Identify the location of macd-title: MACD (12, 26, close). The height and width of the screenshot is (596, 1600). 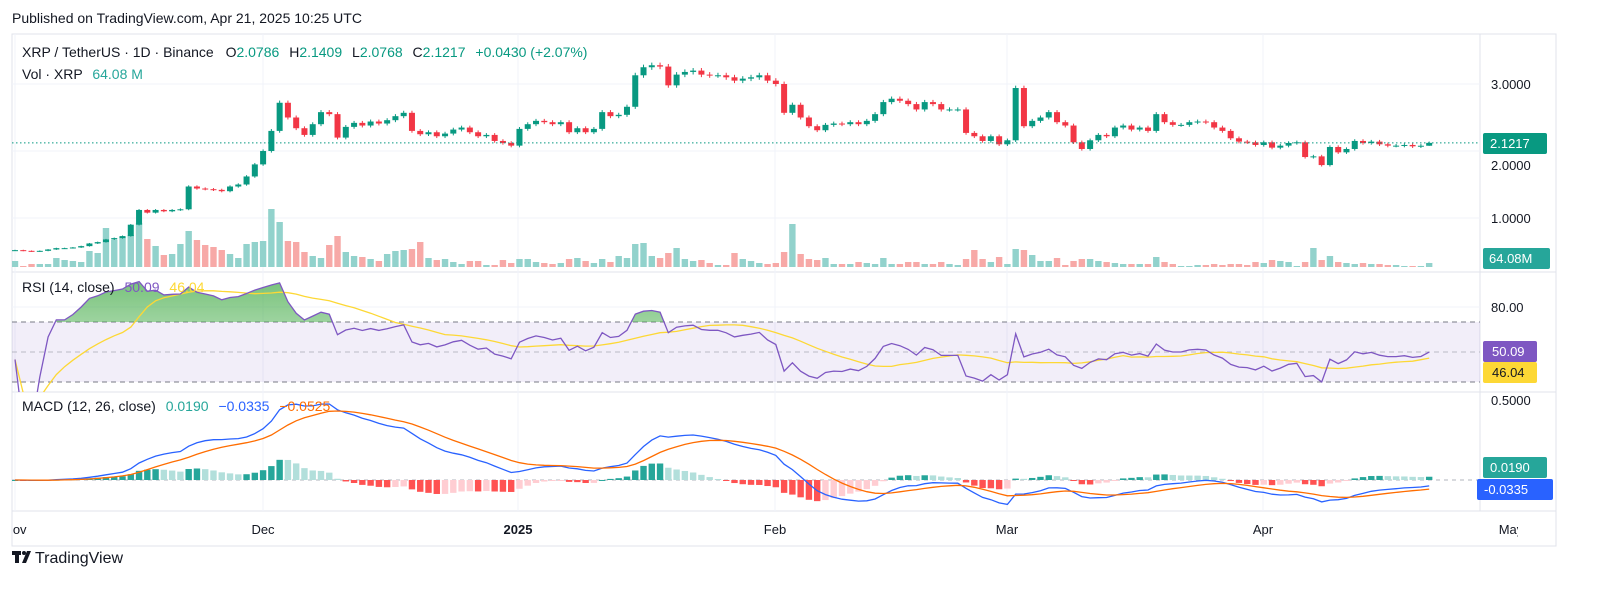
(89, 406).